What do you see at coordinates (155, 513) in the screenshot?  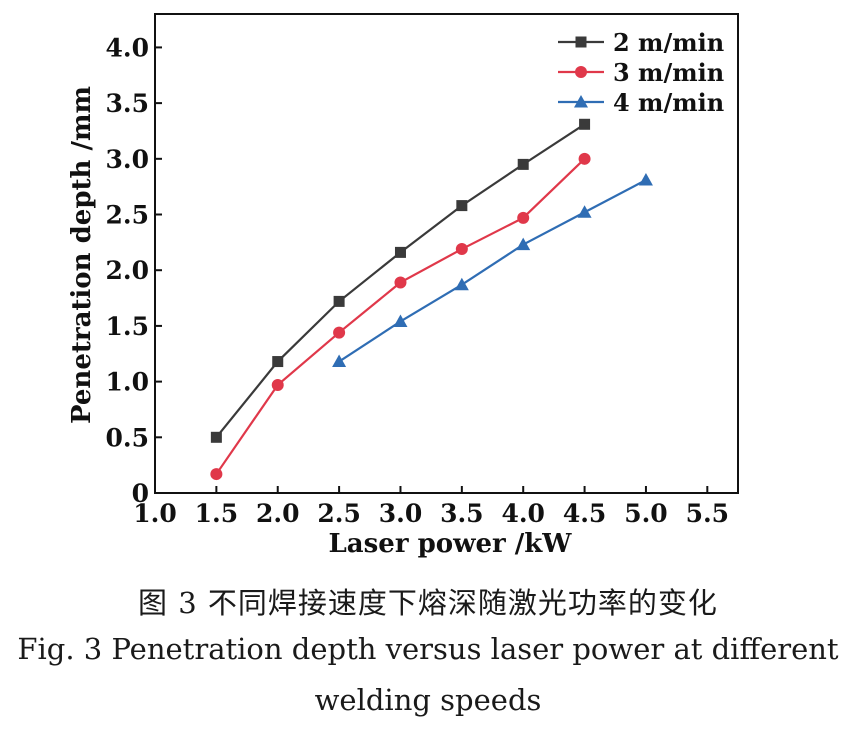 I see `x-tick-label: 1.0` at bounding box center [155, 513].